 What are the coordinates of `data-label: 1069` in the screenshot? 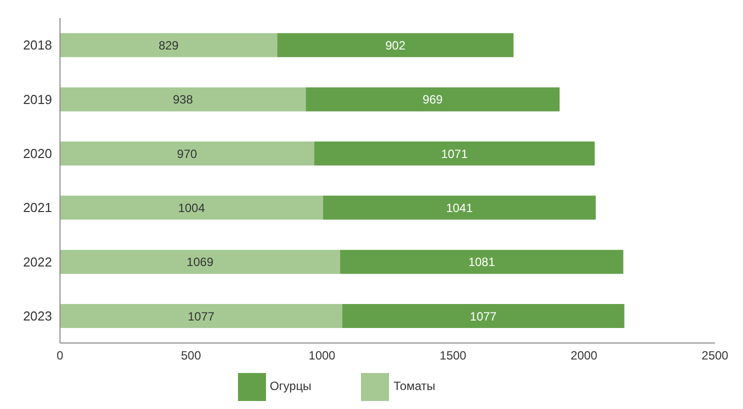 It's located at (200, 262).